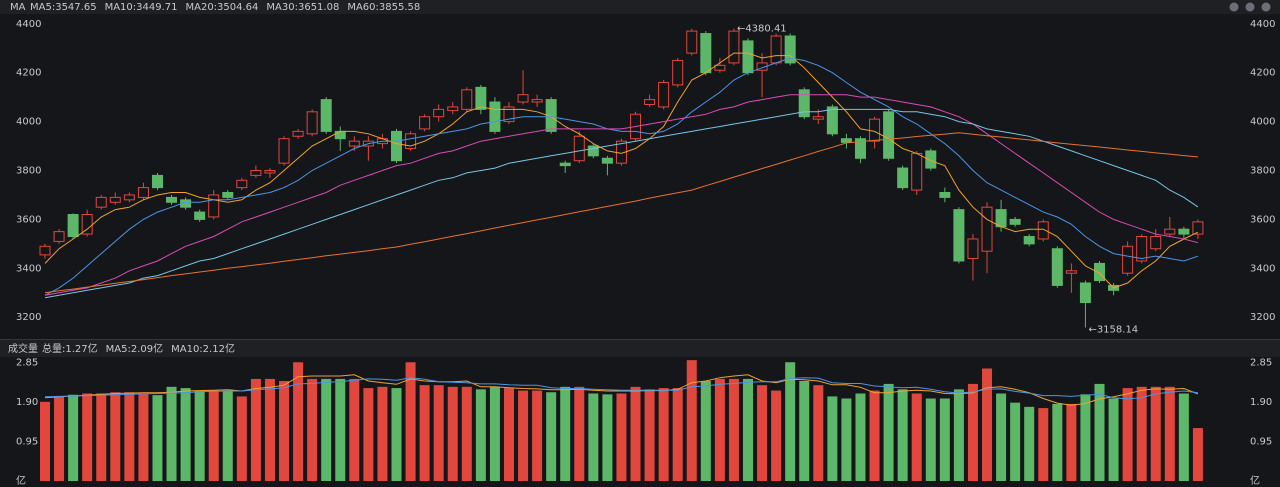 This screenshot has width=1280, height=487. I want to click on y-tick-label-left: 4000, so click(28, 122).